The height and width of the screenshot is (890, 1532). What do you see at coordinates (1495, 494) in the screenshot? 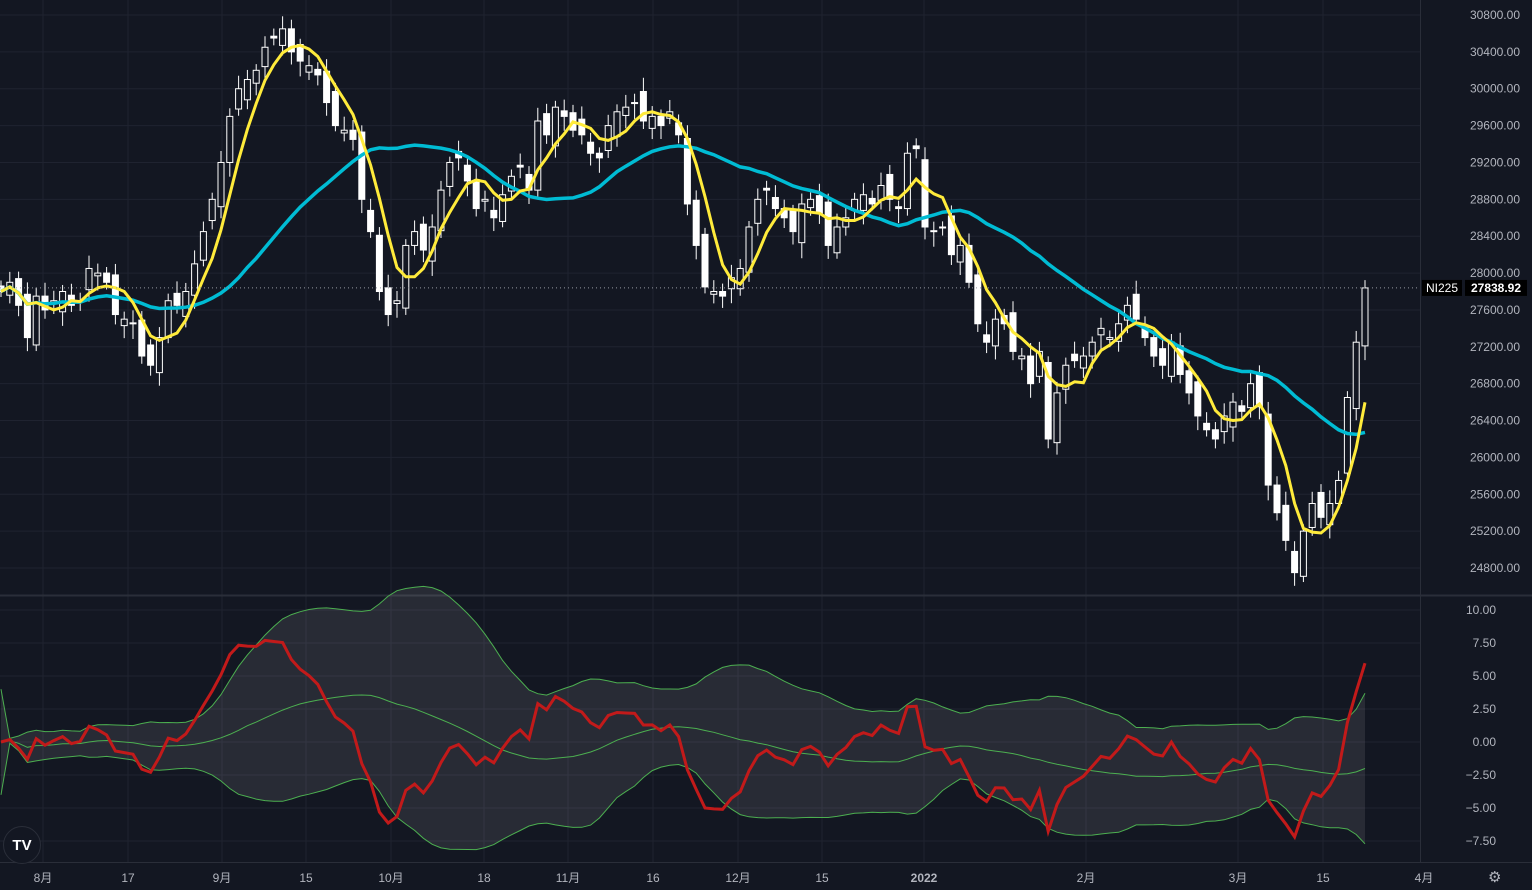
I see `price-tick-label: 25600.00` at bounding box center [1495, 494].